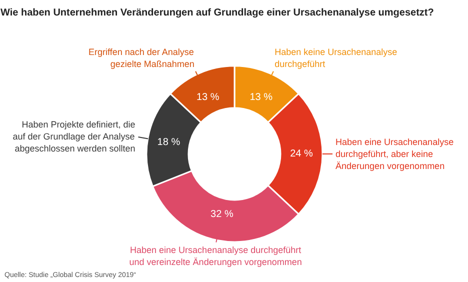 This screenshot has width=468, height=282. I want to click on slice-label: Haben eine Ursachenanalyse durchgeführt und vereinzelte Änderungen vorgenommen, so click(215, 256).